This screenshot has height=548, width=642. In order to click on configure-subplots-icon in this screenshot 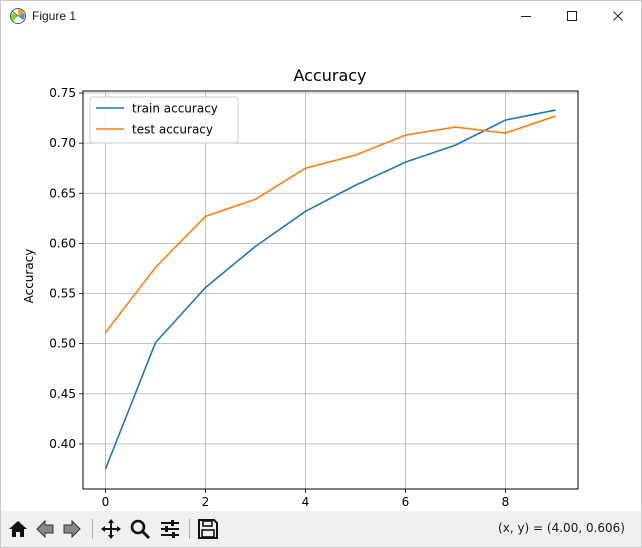, I will do `click(170, 529)`.